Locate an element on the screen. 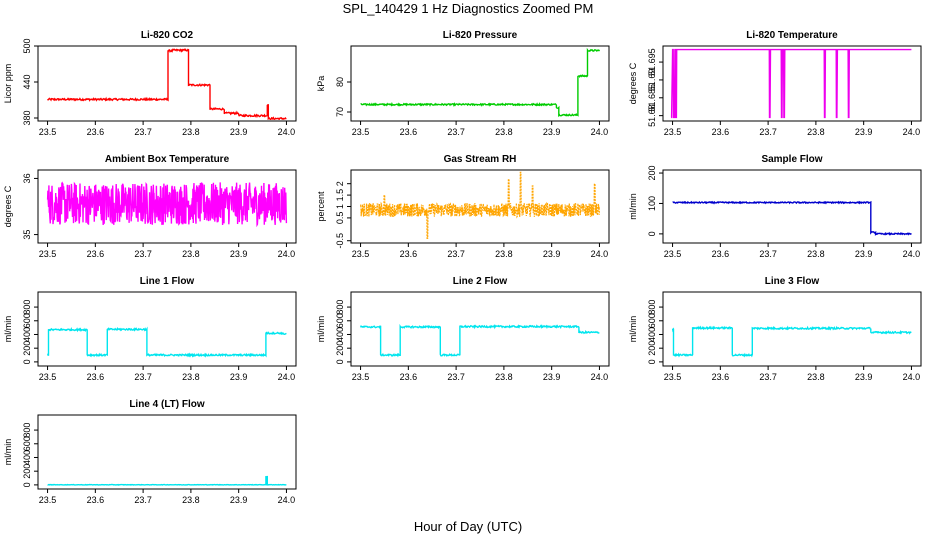  series-line-rh is located at coordinates (480, 205).